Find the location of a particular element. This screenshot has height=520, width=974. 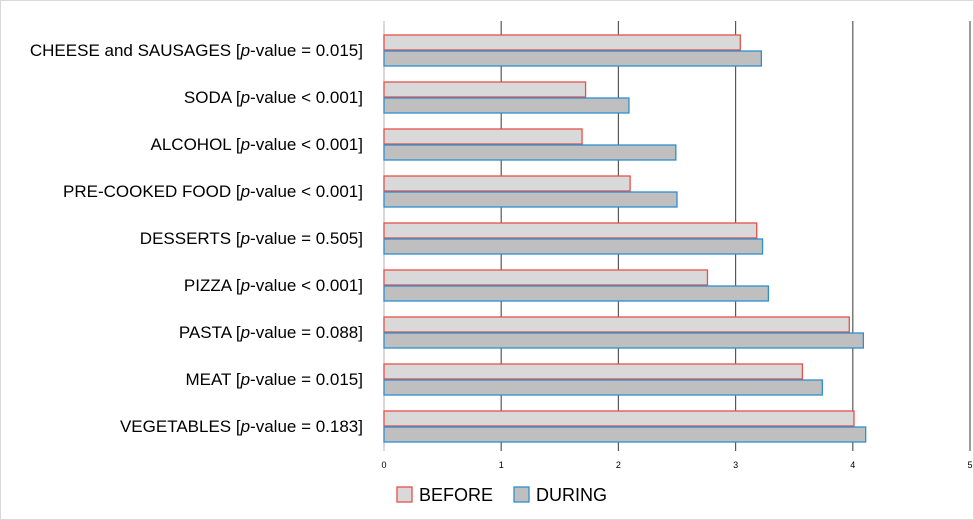

x-tick-label: 0 is located at coordinates (383, 465).